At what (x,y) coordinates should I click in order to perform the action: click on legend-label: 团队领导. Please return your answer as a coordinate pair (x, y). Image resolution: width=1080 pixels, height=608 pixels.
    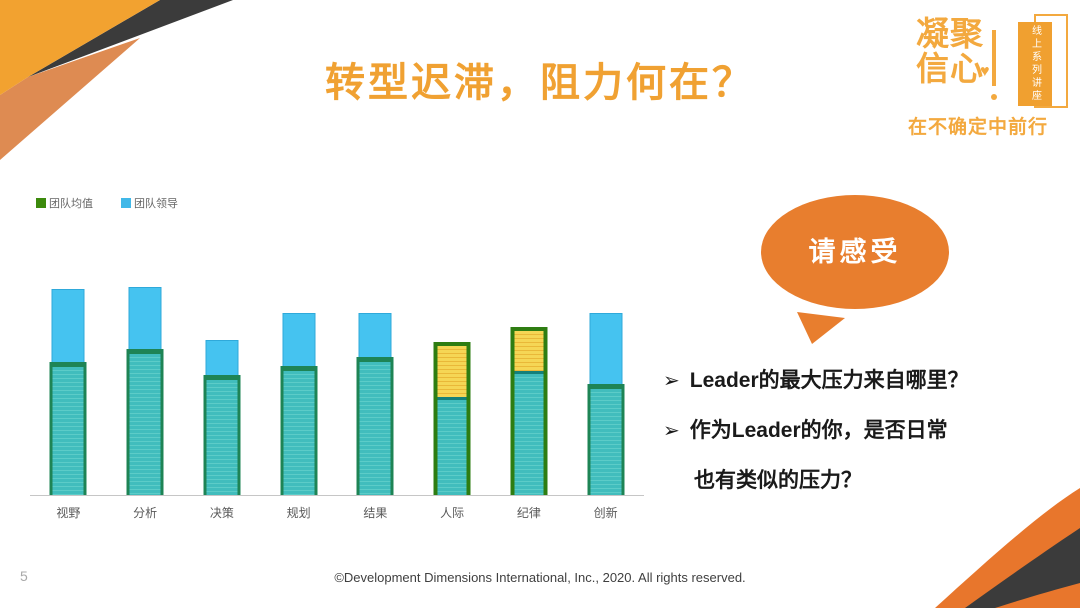
    Looking at the image, I should click on (156, 204).